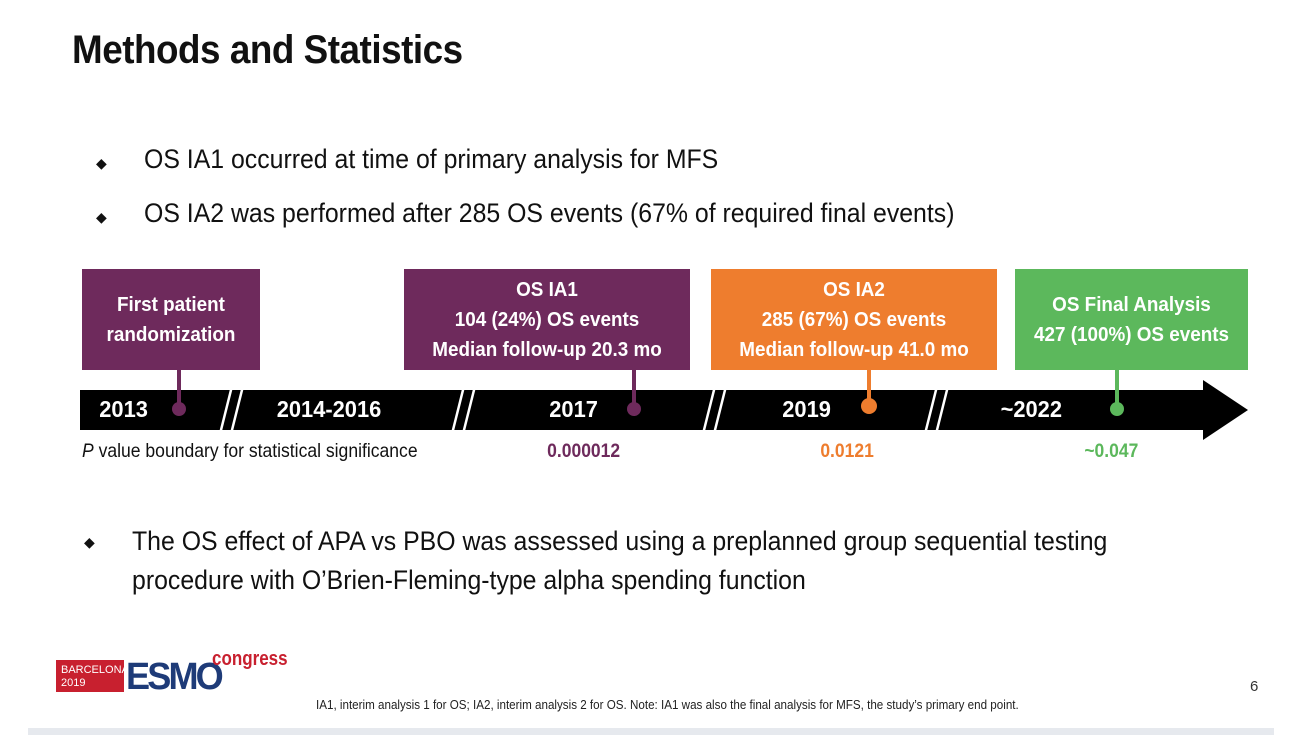 The height and width of the screenshot is (735, 1290). Describe the element at coordinates (171, 334) in the screenshot. I see `box-line: randomization` at that location.